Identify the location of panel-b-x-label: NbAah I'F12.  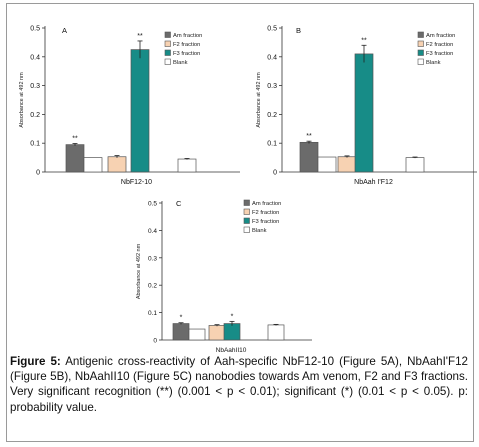
(373, 182).